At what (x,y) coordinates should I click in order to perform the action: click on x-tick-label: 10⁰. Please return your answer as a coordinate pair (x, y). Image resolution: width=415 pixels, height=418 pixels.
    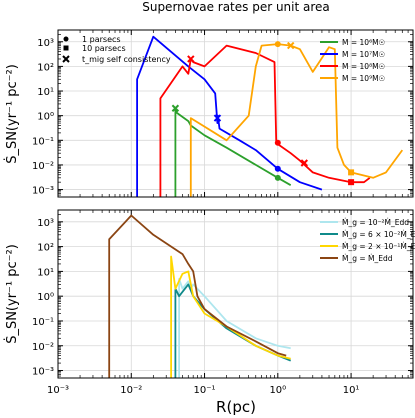
    Looking at the image, I should click on (277, 390).